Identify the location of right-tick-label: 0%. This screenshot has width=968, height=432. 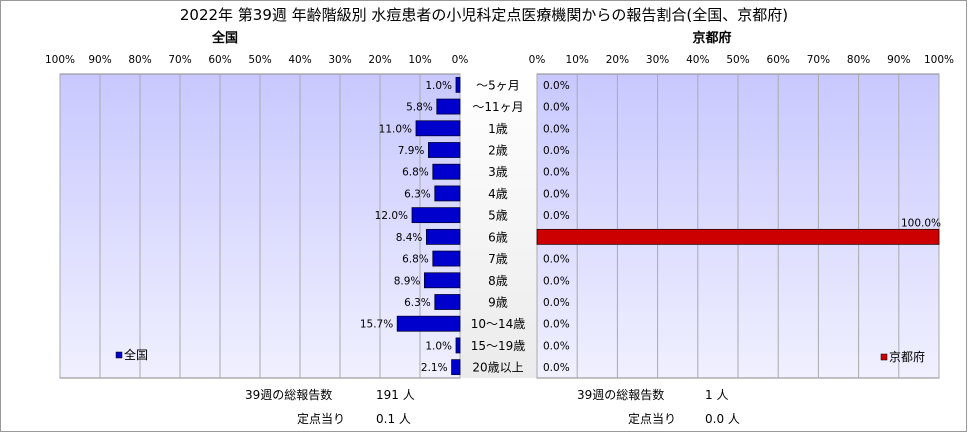
(537, 60).